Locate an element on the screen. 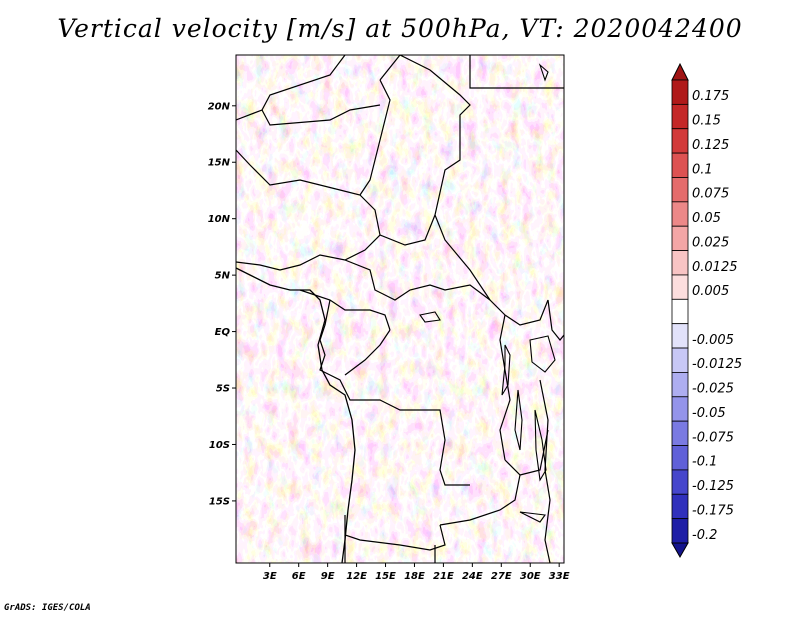 The image size is (800, 618). lat-tick-label: 15N is located at coordinates (219, 163).